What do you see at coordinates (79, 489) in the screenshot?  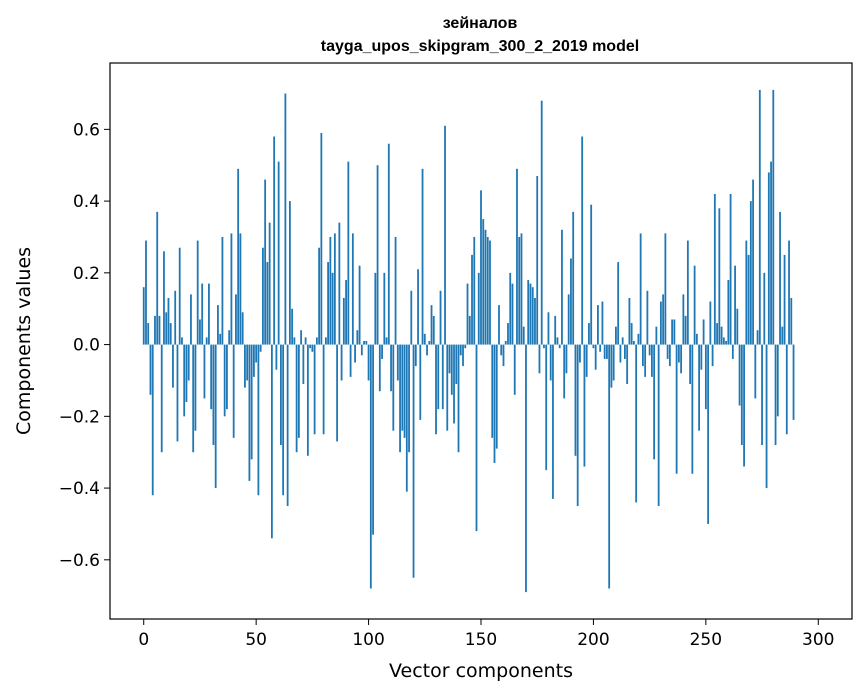 I see `y-tick-label: −0.4` at bounding box center [79, 489].